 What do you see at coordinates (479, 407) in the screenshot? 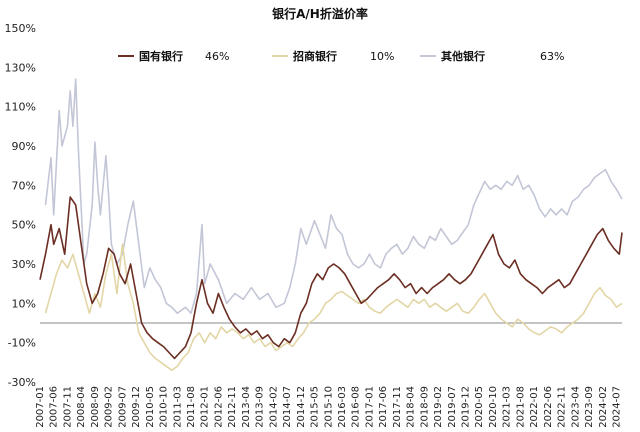
I see `x-tick-label: 2020-05` at bounding box center [479, 407].